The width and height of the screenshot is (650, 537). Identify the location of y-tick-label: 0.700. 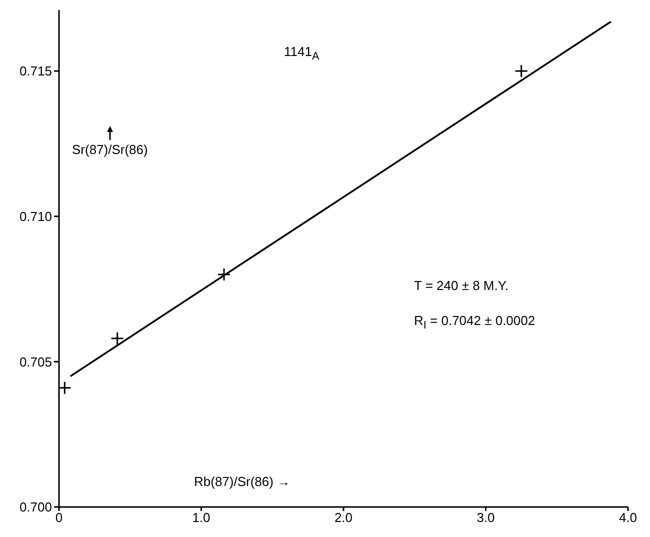
(35, 507).